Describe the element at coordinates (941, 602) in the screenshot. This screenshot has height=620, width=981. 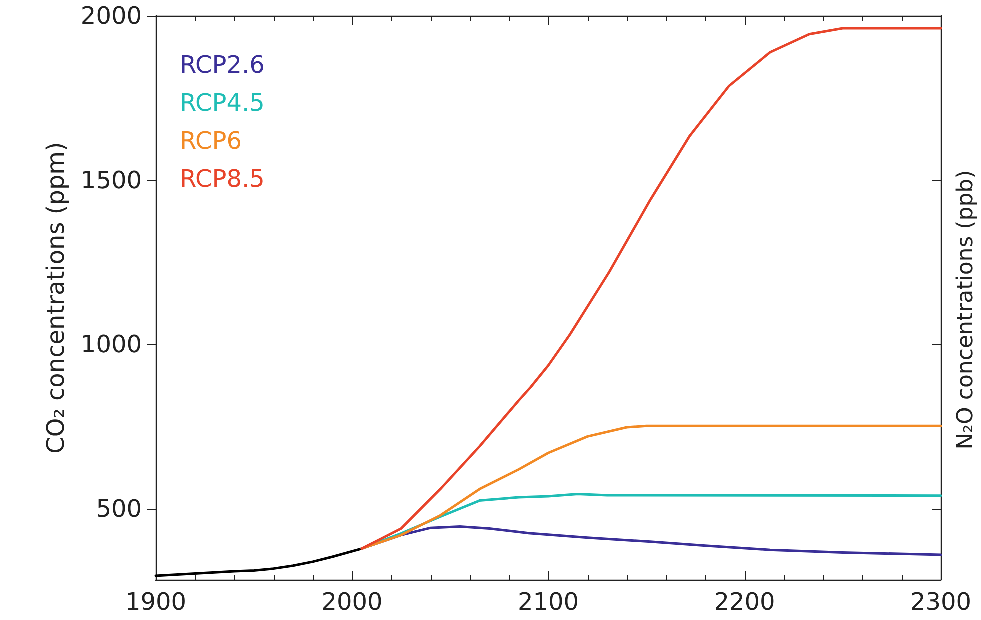
I see `x-tick-label: 2300` at that location.